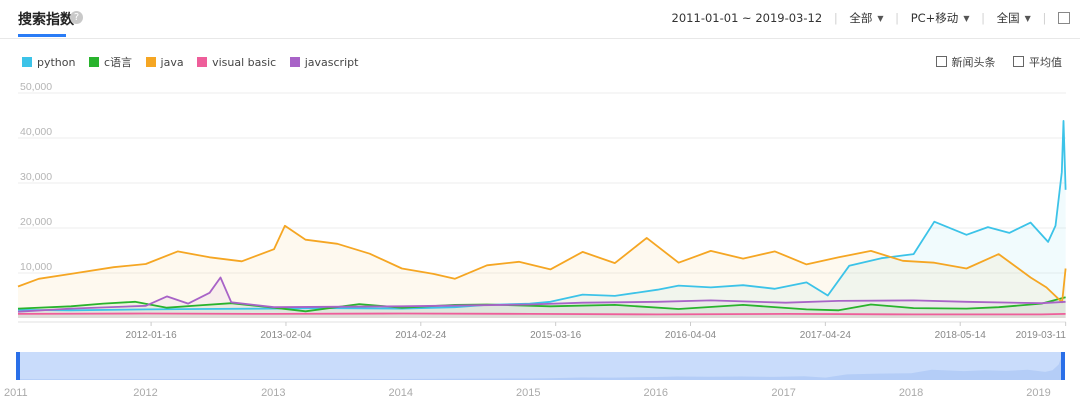  Describe the element at coordinates (528, 393) in the screenshot. I see `navigator-year-label: 2015` at that location.